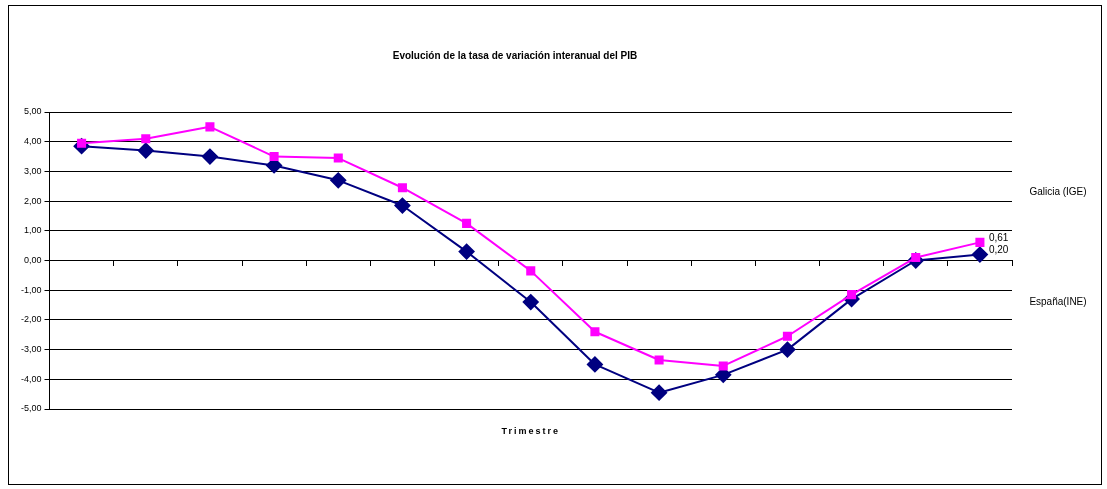 This screenshot has width=1107, height=489. What do you see at coordinates (32, 200) in the screenshot?
I see `y-tick-label: 2,00` at bounding box center [32, 200].